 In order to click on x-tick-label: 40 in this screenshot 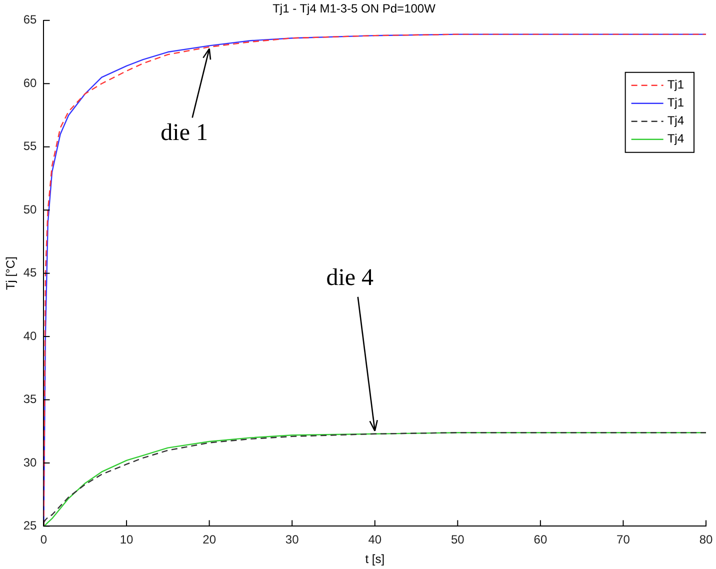, I will do `click(375, 539)`.